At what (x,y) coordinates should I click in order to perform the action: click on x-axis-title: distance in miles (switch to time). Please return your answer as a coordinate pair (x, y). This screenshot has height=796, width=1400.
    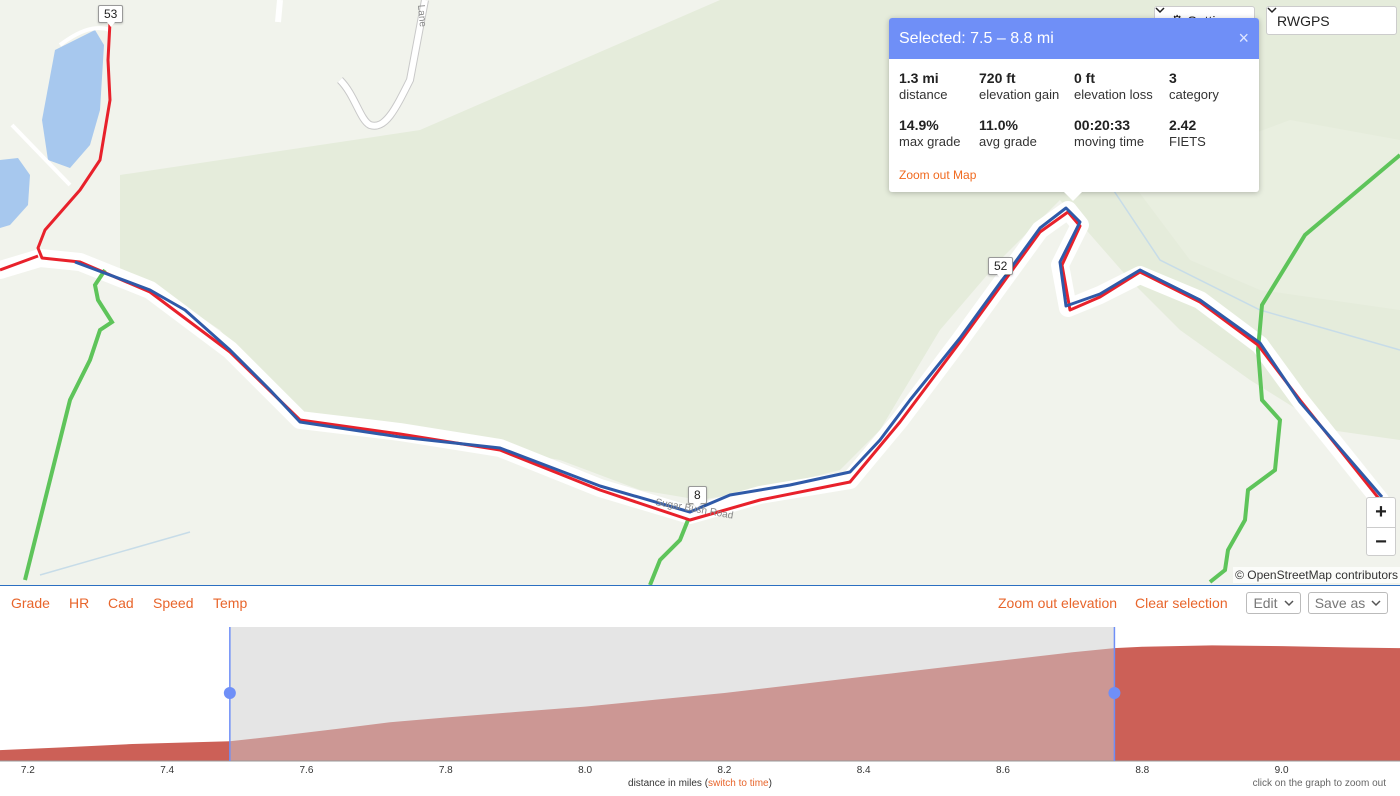
    Looking at the image, I should click on (700, 783).